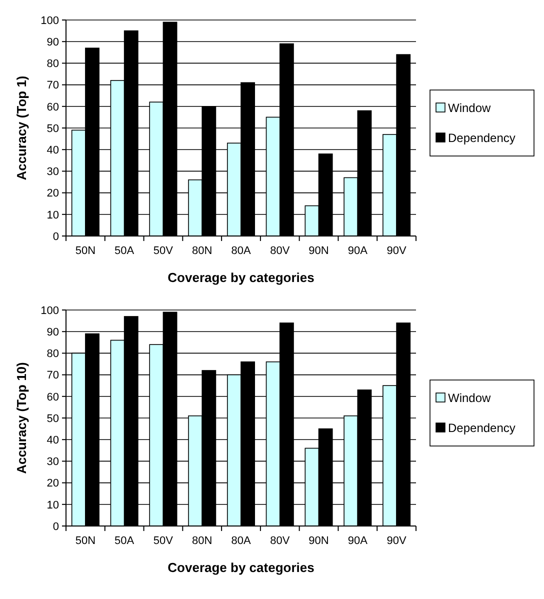 The height and width of the screenshot is (599, 544). I want to click on y-axis-title: Accuracy (Top 1), so click(21, 128).